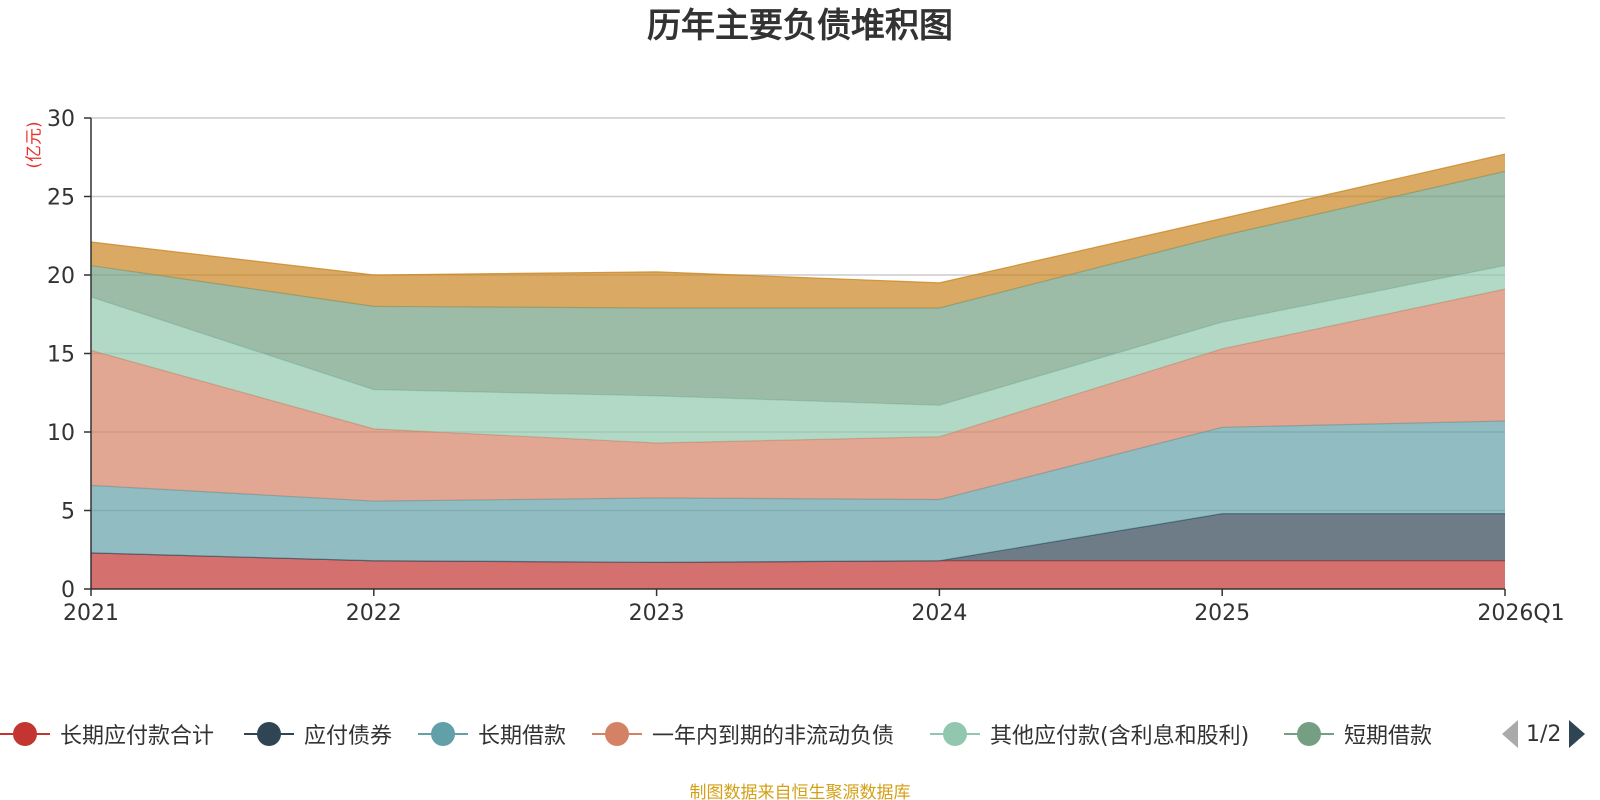  I want to click on legend-item: 其他应付款(含利息和股利), so click(1089, 734).